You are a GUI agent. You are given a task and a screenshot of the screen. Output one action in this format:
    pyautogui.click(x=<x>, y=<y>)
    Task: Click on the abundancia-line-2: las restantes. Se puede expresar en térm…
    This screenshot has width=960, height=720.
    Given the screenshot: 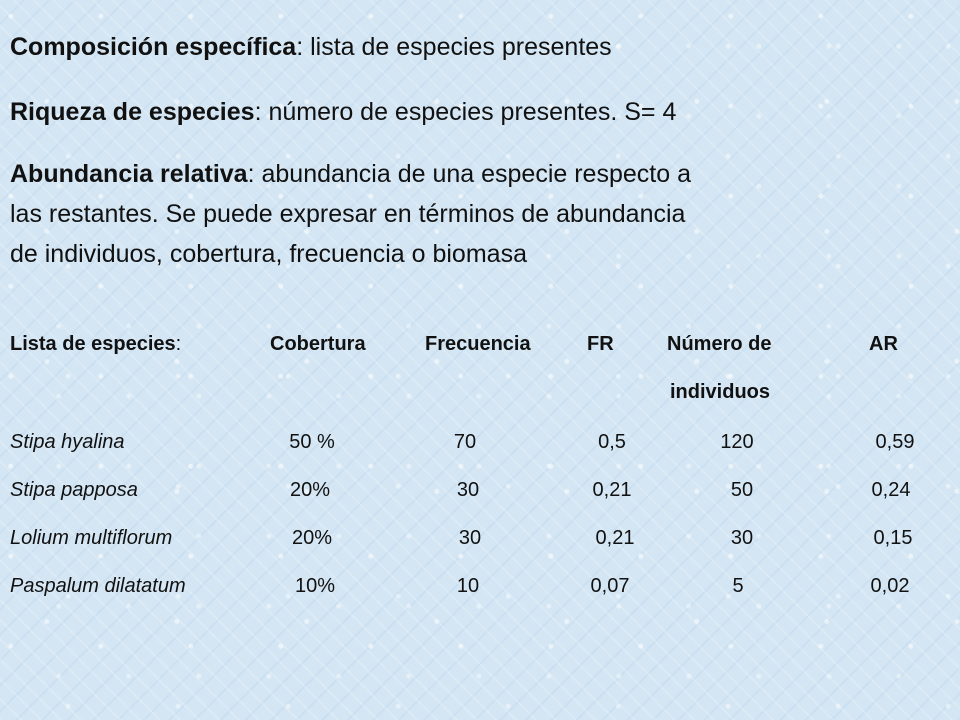 What is the action you would take?
    pyautogui.click(x=348, y=214)
    